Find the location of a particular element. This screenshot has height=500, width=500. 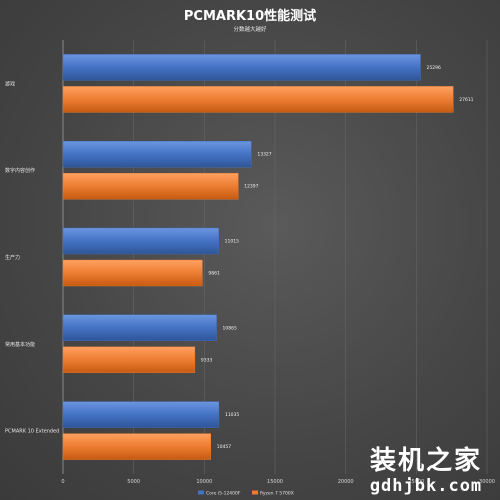

value-label: 12397 is located at coordinates (251, 187).